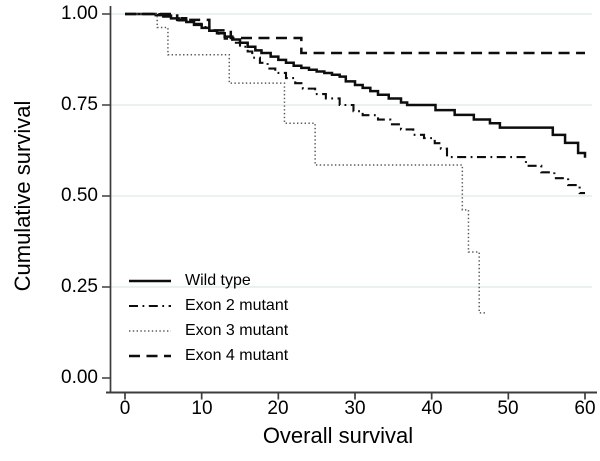 The height and width of the screenshot is (461, 600). Describe the element at coordinates (237, 330) in the screenshot. I see `legend-label: Exon 3 mutant` at that location.